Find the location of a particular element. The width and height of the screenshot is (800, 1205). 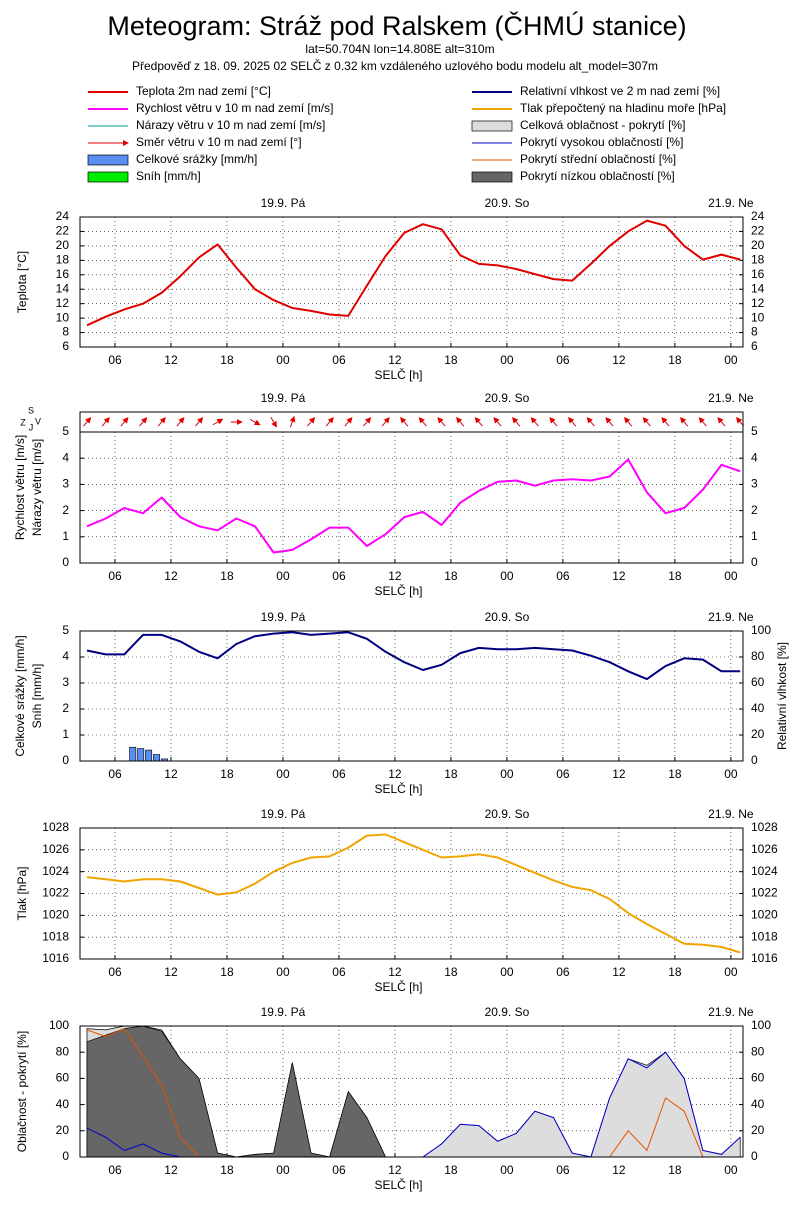

y-axis-label: Celkové srážky [mm/h] is located at coordinates (20, 695).